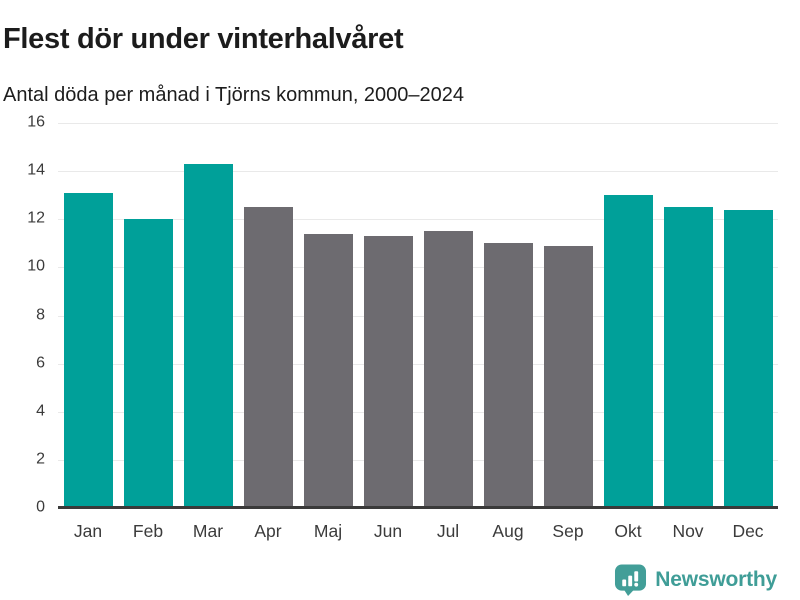 This screenshot has height=600, width=800. I want to click on x-tick-label-jan: Jan, so click(88, 531).